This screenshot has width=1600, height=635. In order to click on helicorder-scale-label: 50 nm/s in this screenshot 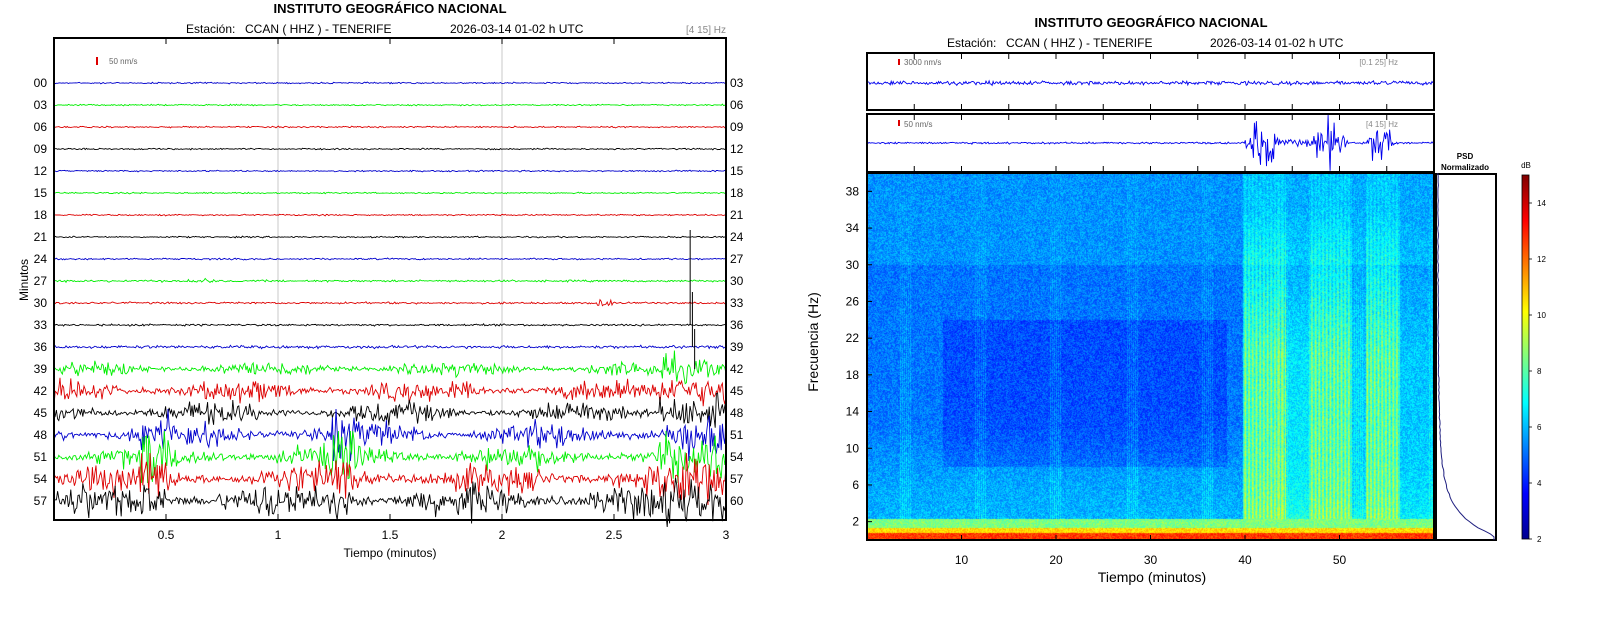, I will do `click(123, 61)`.